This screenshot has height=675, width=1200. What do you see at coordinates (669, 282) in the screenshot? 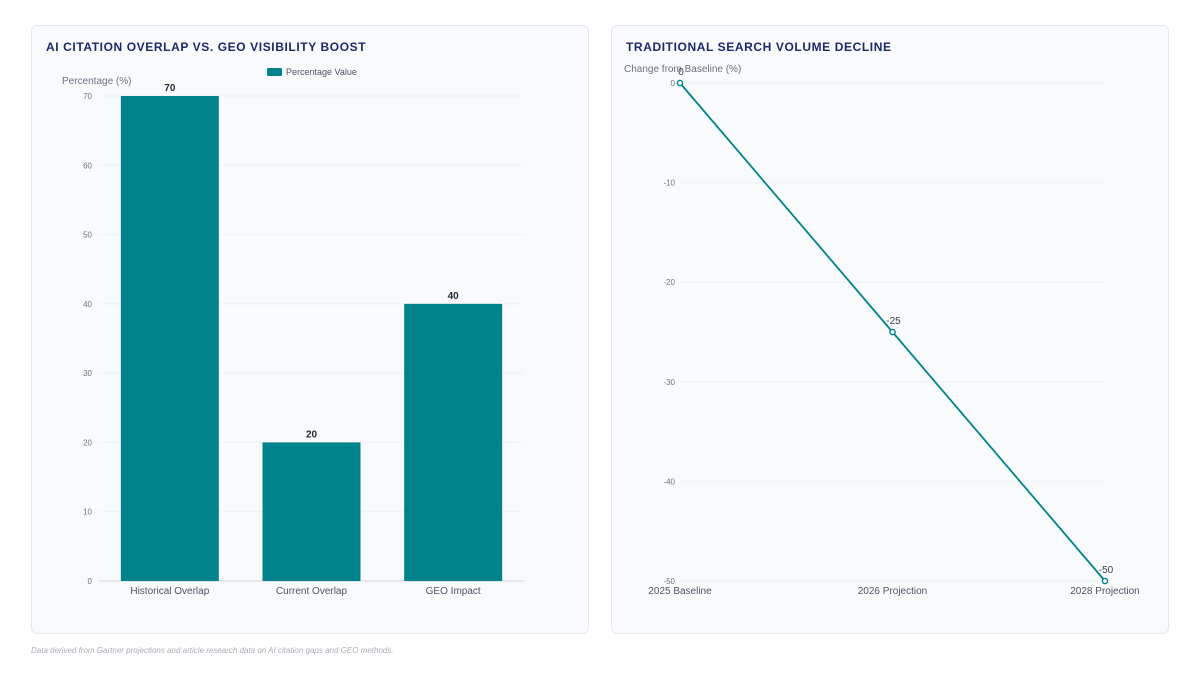
I see `y-tick-label: -20` at bounding box center [669, 282].